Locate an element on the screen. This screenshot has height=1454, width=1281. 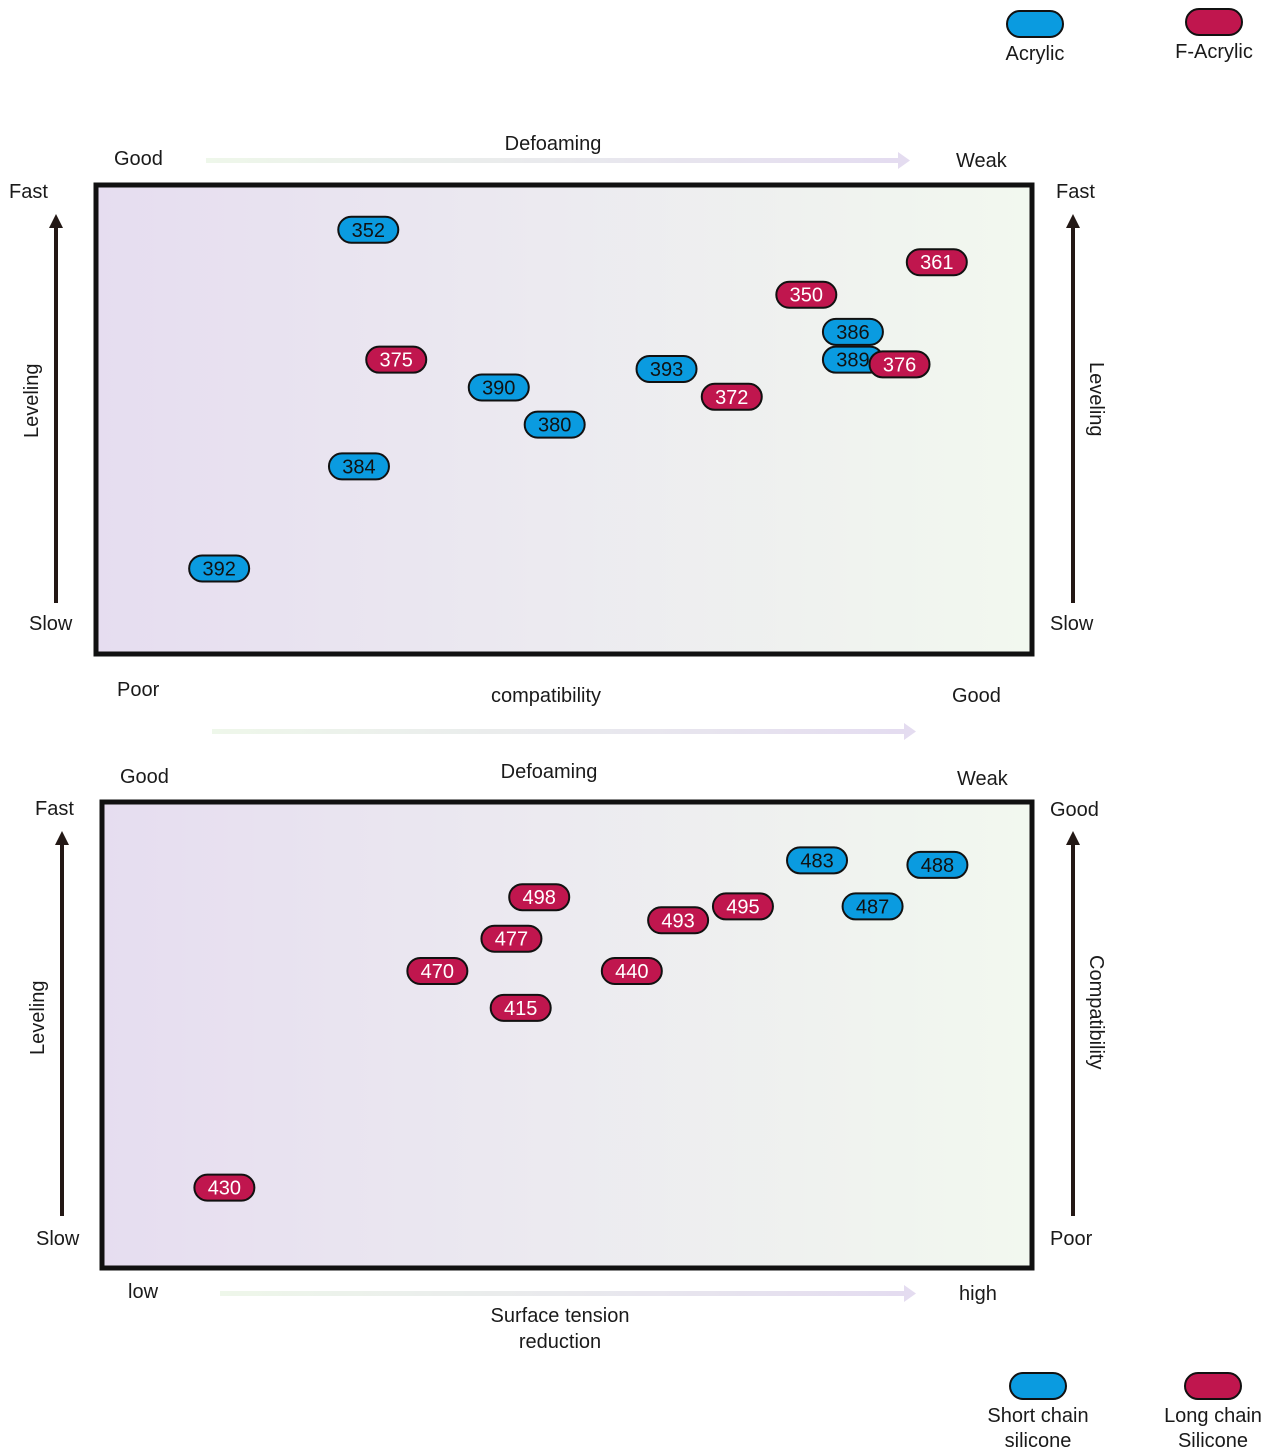
chart-1-point-label-386: 386 is located at coordinates (852, 333).